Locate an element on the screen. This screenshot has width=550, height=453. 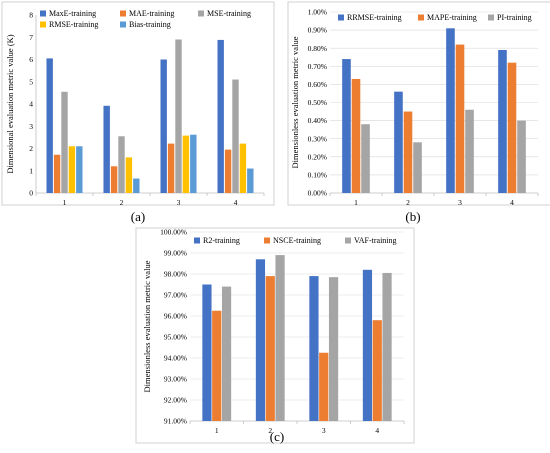
legend-label: Bias-training is located at coordinates (150, 24).